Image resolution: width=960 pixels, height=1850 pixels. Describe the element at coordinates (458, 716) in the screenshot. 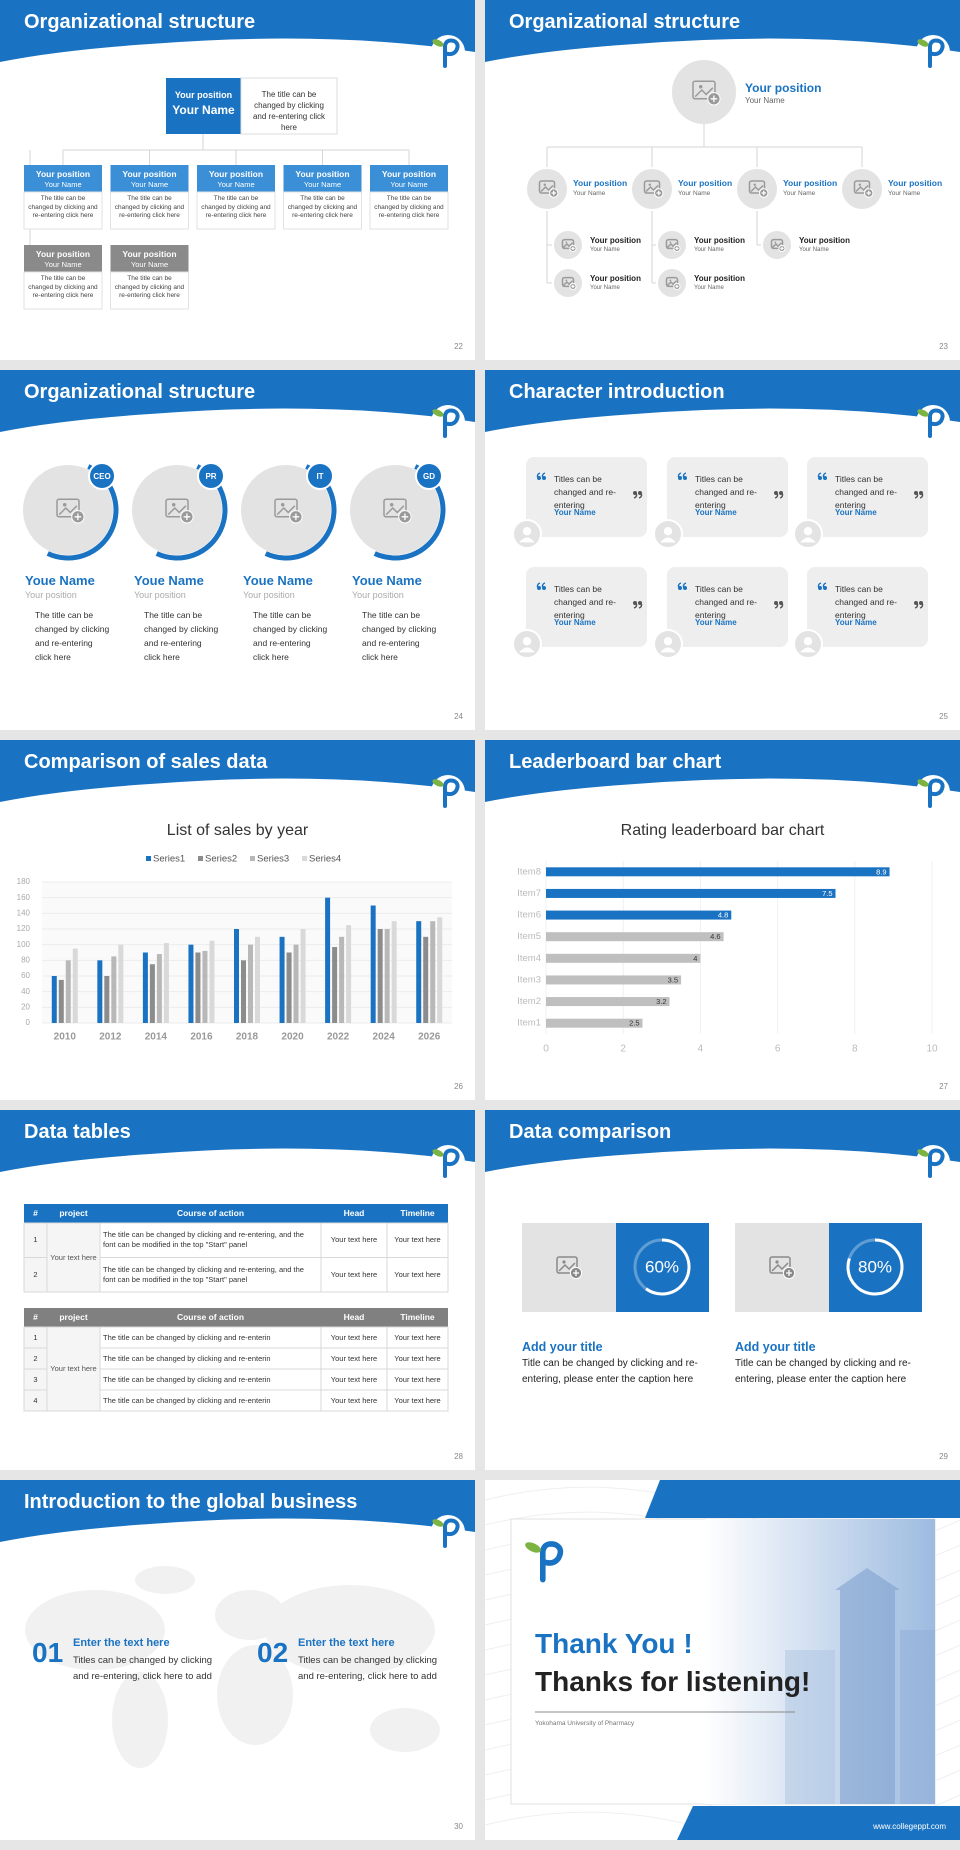

I see `page-number: 24` at that location.